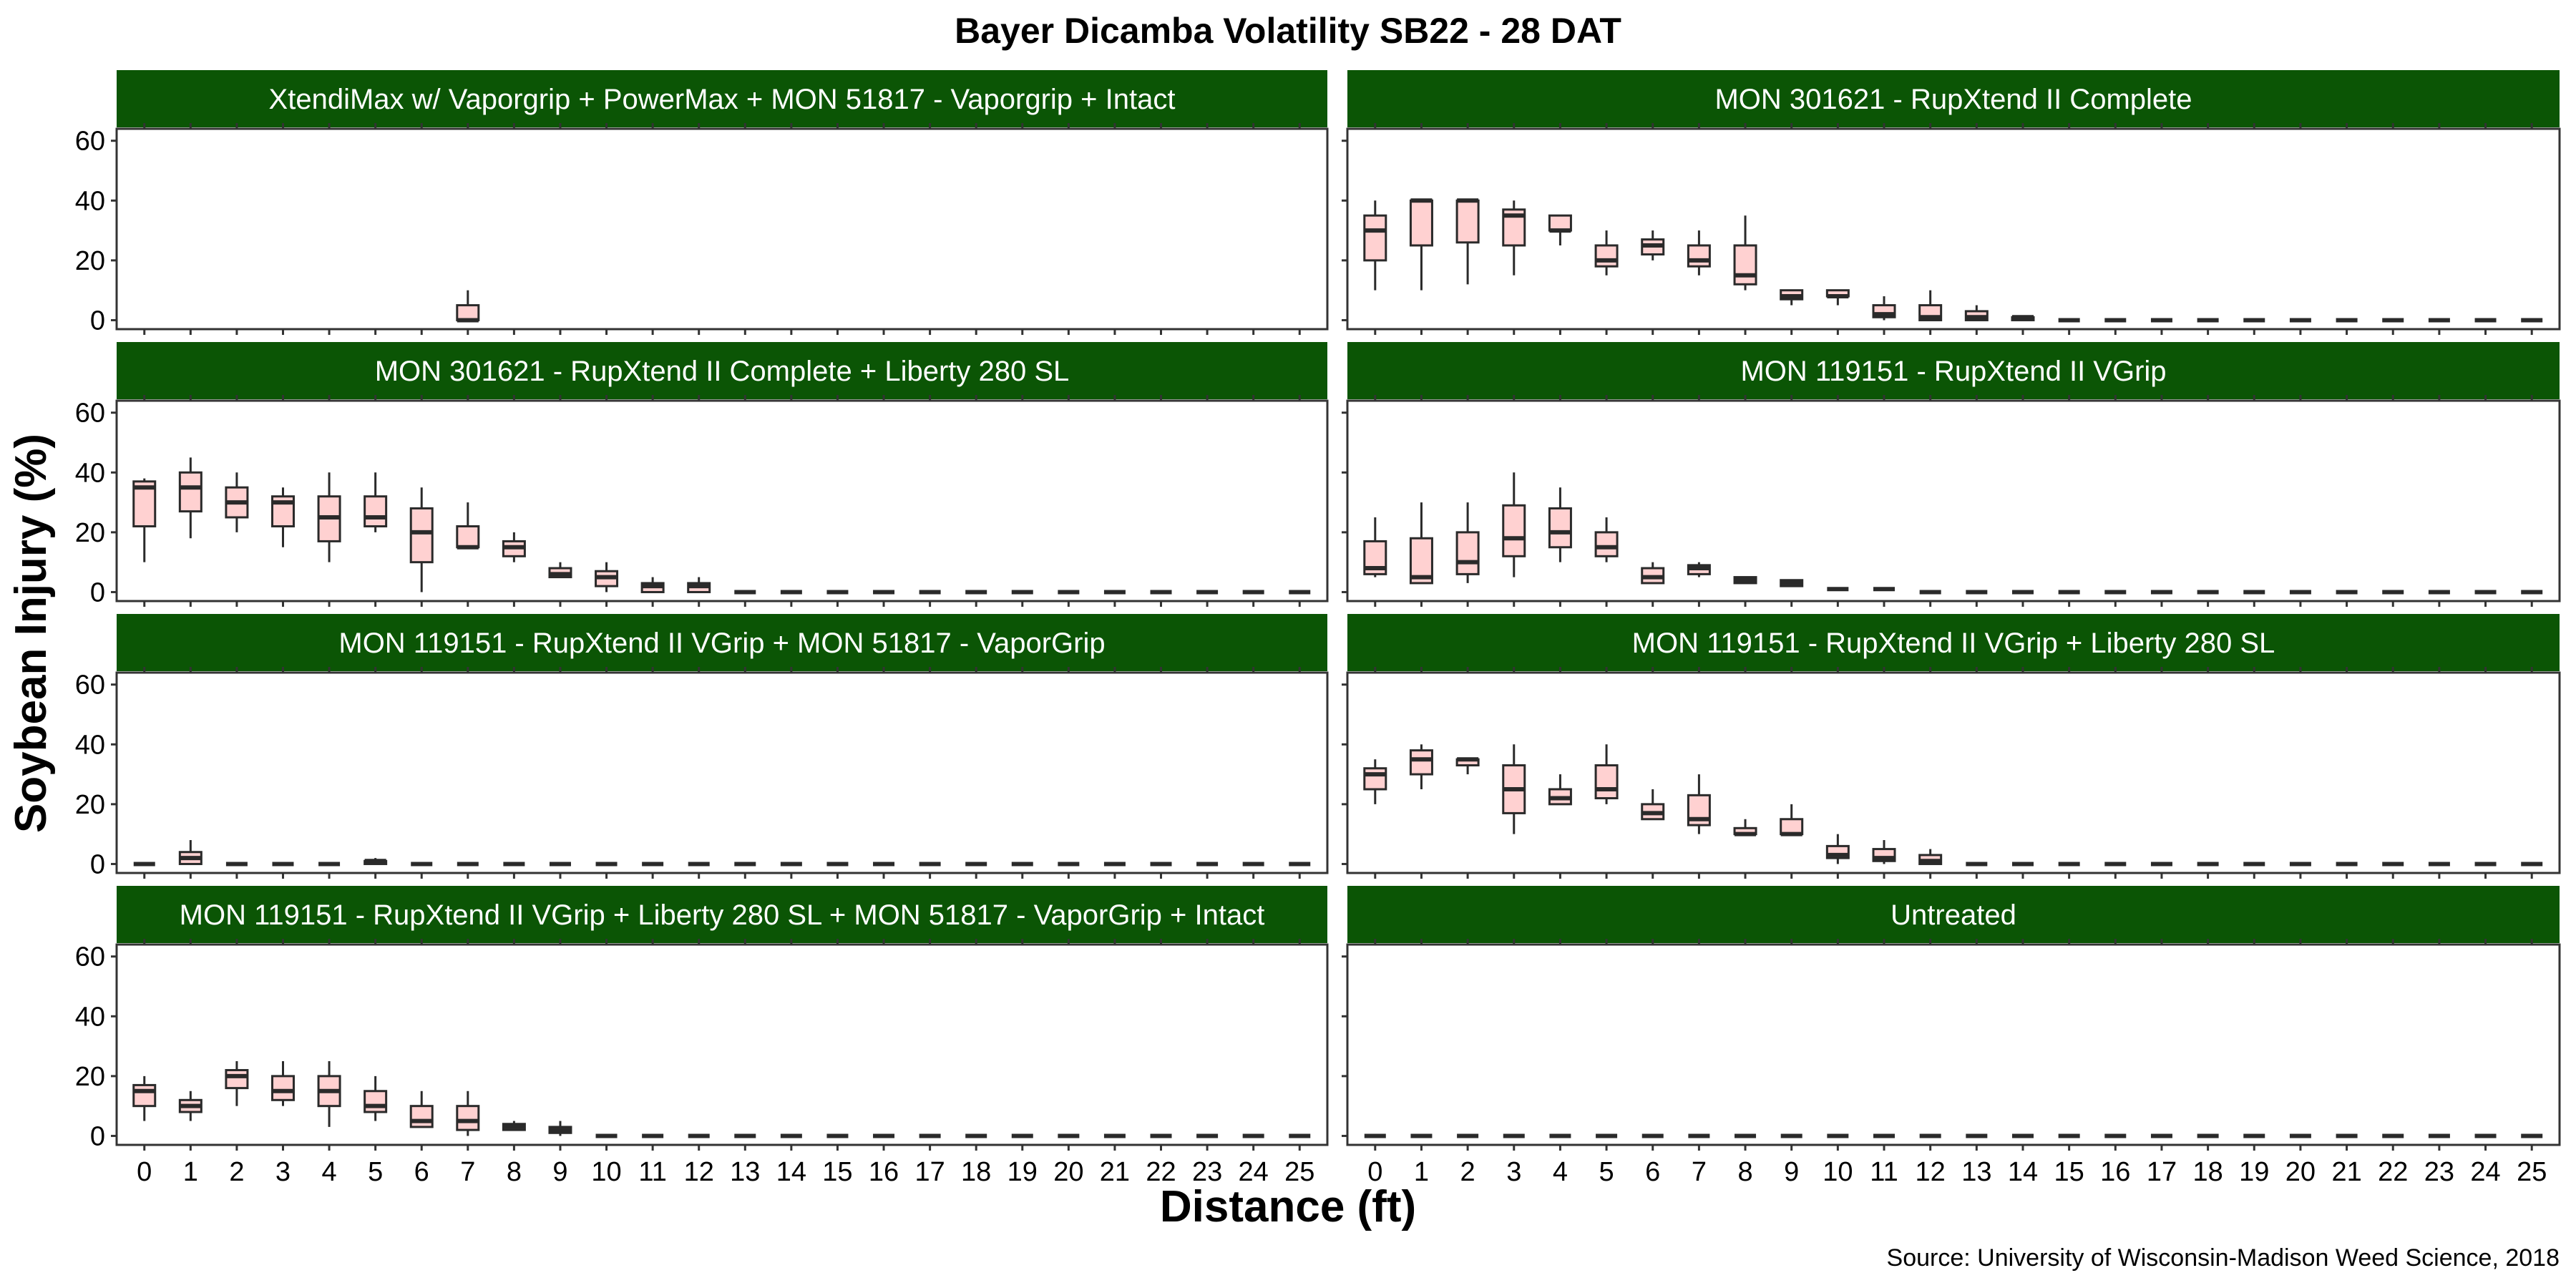 The height and width of the screenshot is (1288, 2576). I want to click on x-tick-label: 24, so click(1254, 1172).